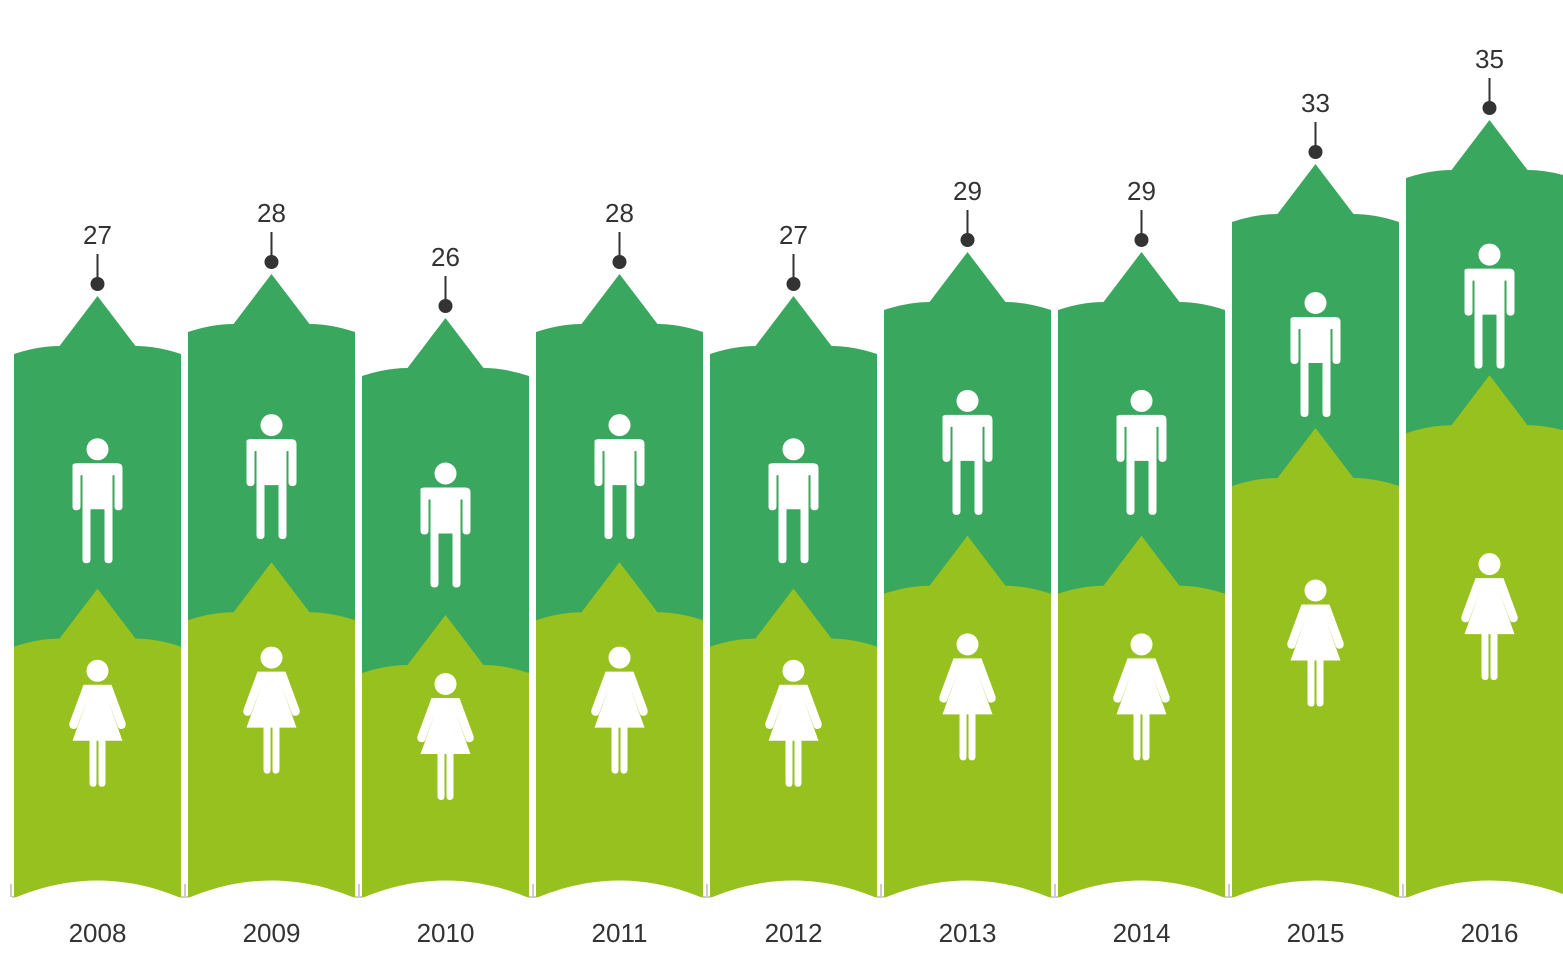 The width and height of the screenshot is (1563, 957). What do you see at coordinates (1315, 103) in the screenshot?
I see `total-label: 33` at bounding box center [1315, 103].